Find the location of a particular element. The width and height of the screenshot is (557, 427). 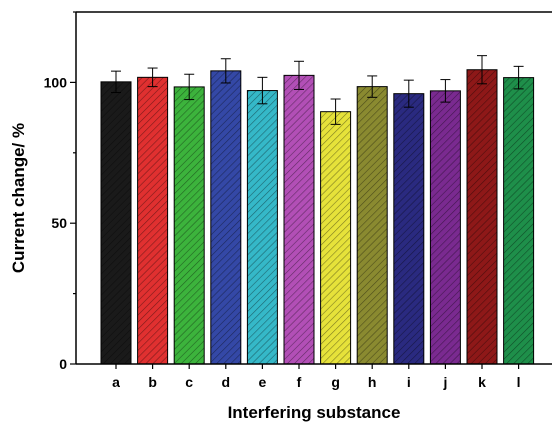

x-tick-label-g: g is located at coordinates (335, 382).